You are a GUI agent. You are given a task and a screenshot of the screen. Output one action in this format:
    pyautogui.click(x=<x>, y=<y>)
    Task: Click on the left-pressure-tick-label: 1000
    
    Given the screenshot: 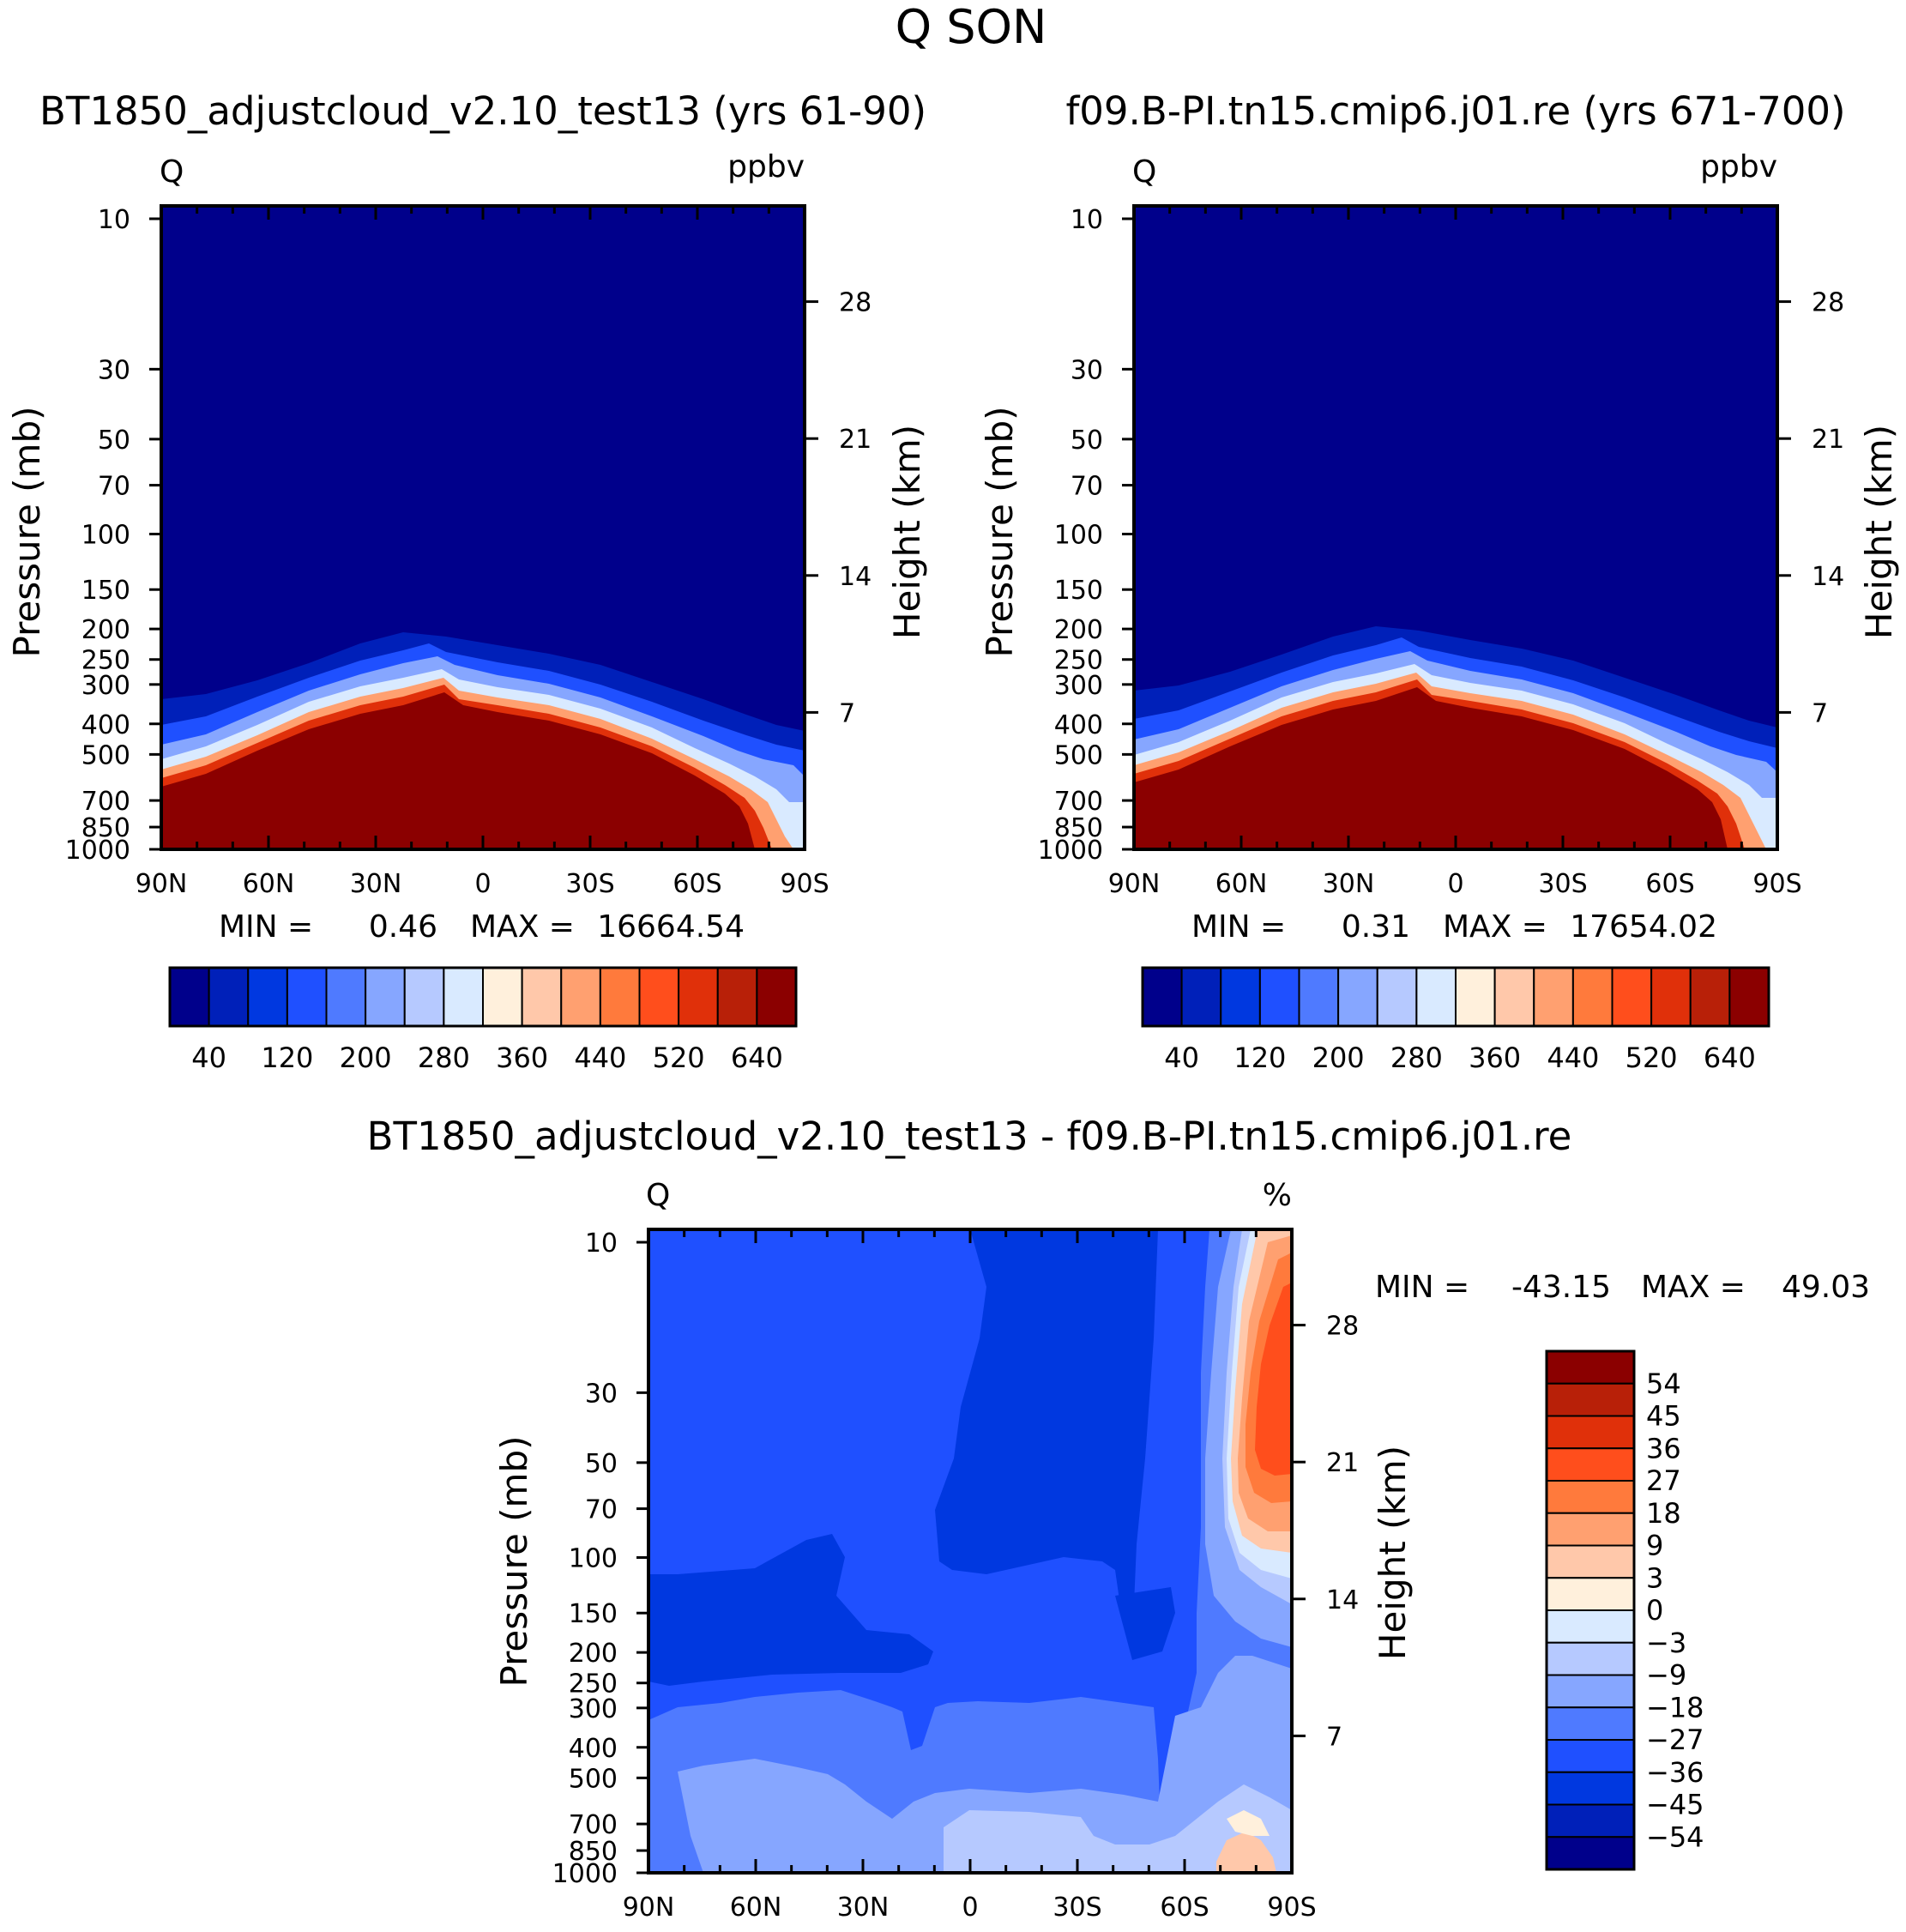 What is the action you would take?
    pyautogui.click(x=97, y=851)
    